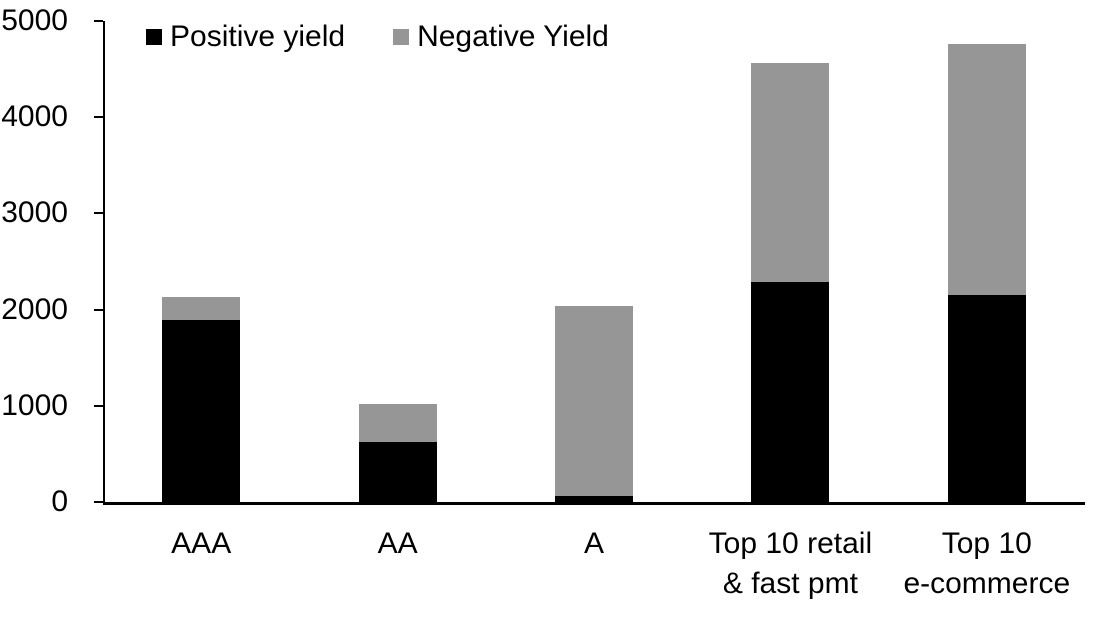 The height and width of the screenshot is (618, 1102). Describe the element at coordinates (397, 472) in the screenshot. I see `bar-segment-positive-aa` at that location.